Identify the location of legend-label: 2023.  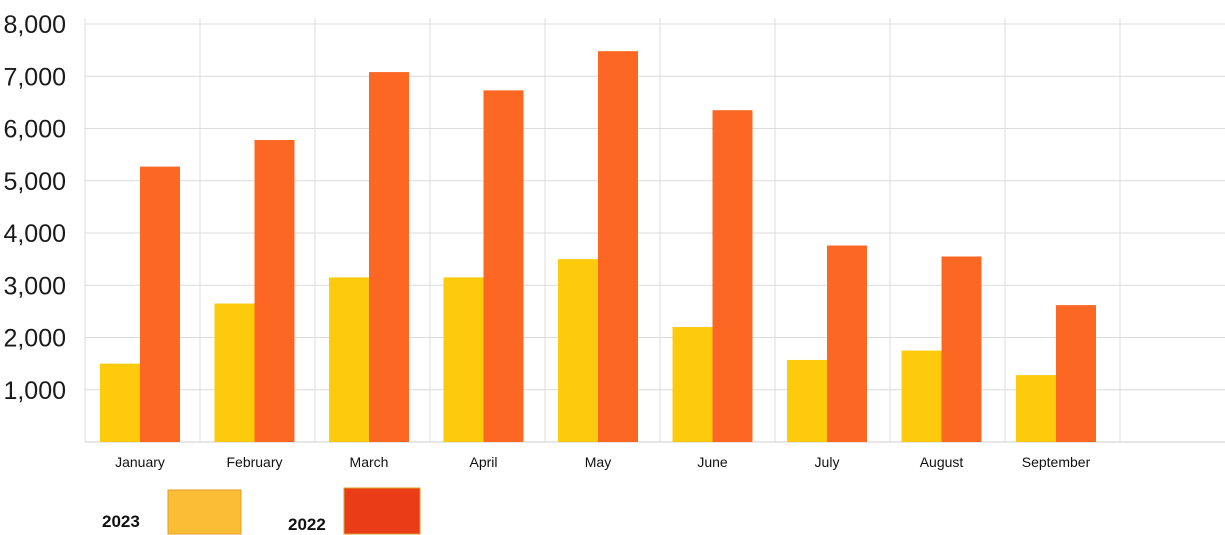
(121, 521).